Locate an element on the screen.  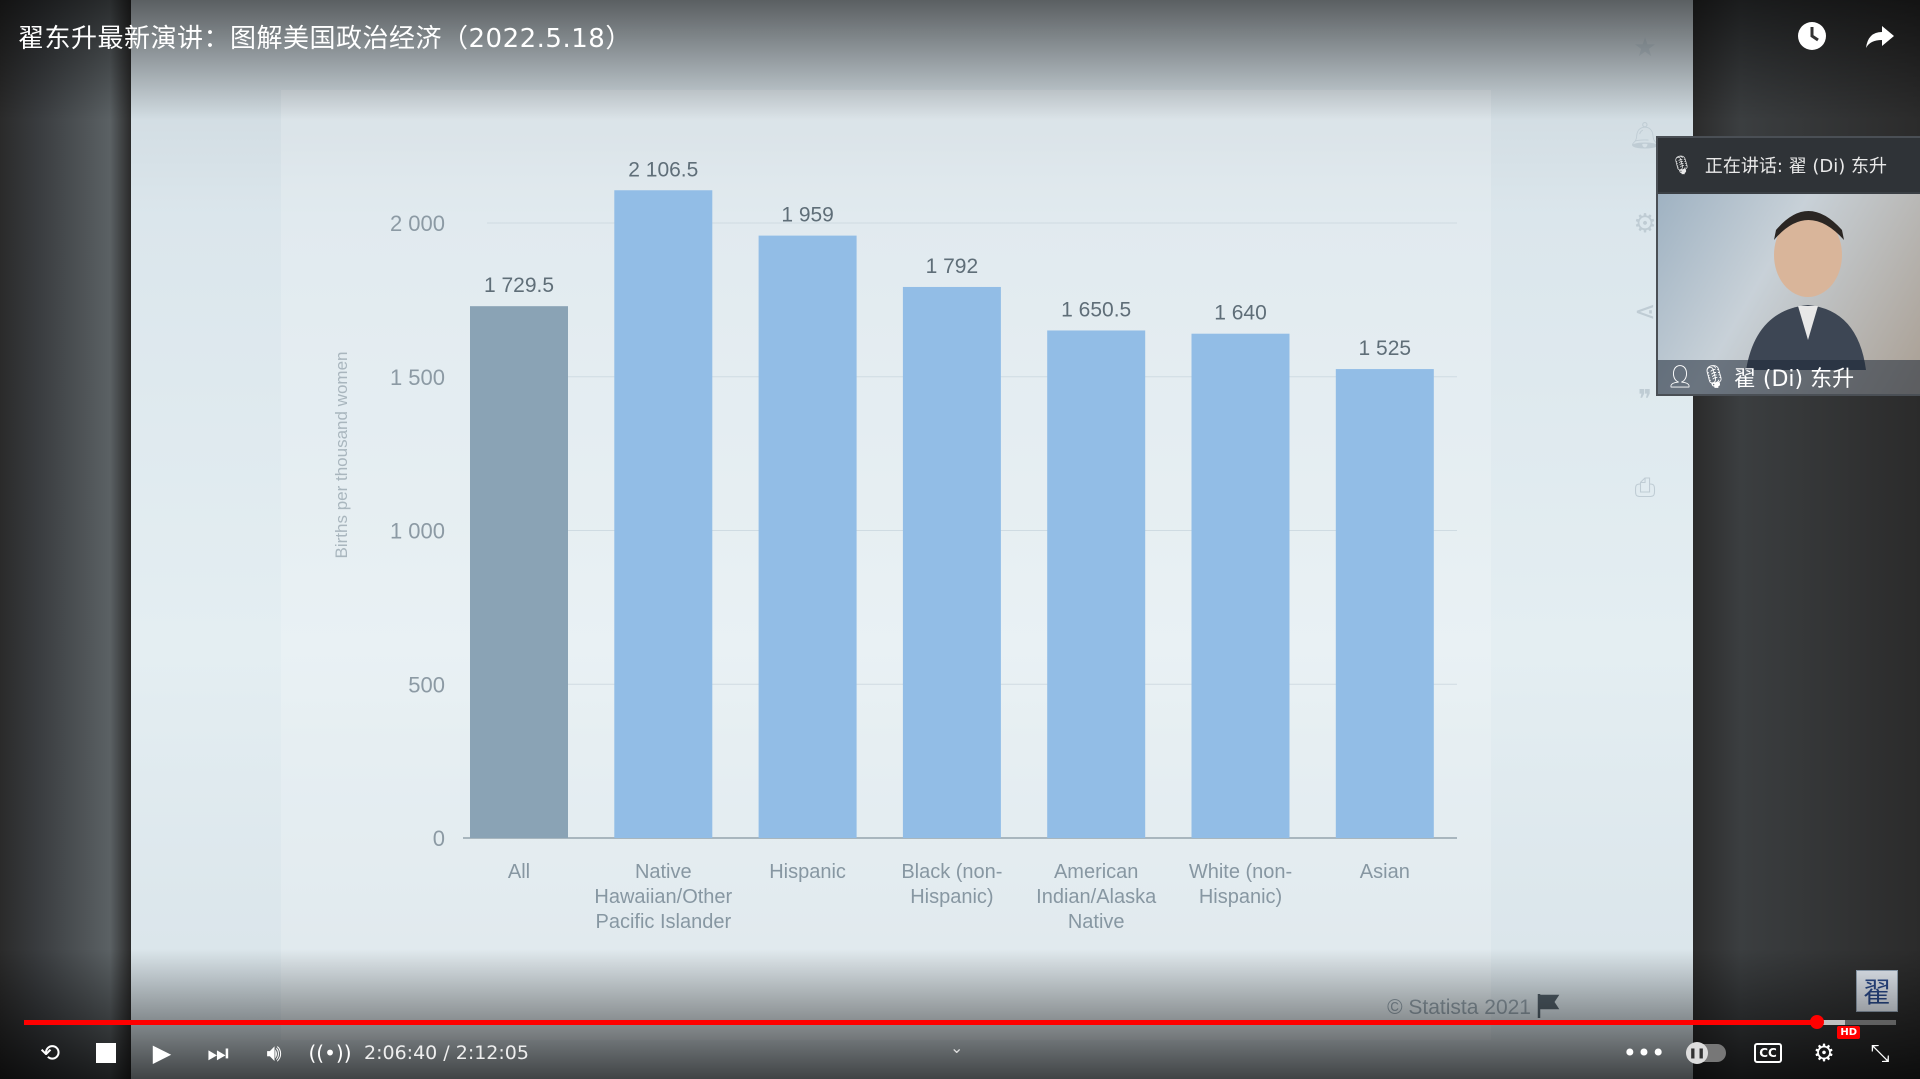
mic-icon: 🎙︎ is located at coordinates (1681, 165).